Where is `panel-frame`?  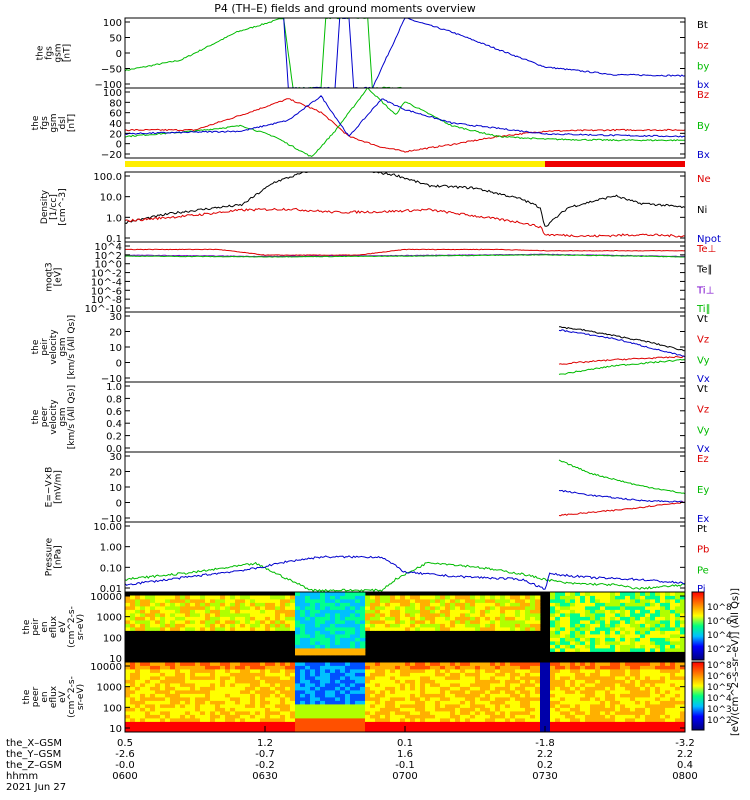
panel-frame is located at coordinates (405, 123).